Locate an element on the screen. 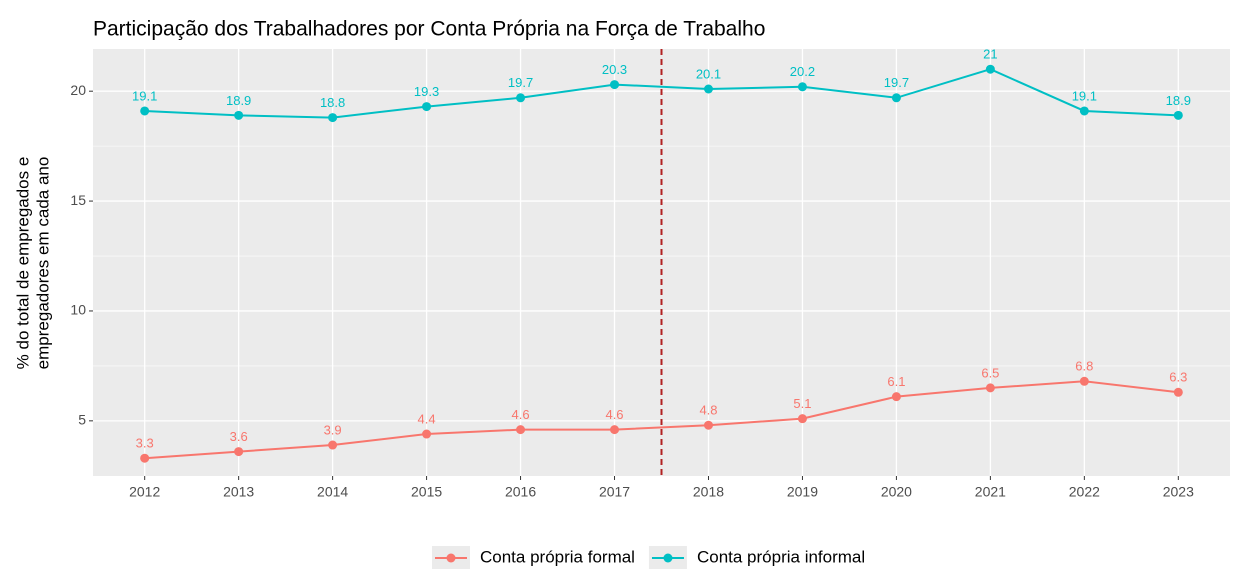 Image resolution: width=1238 pixels, height=574 pixels. legend-label: Conta própria informal is located at coordinates (781, 556).